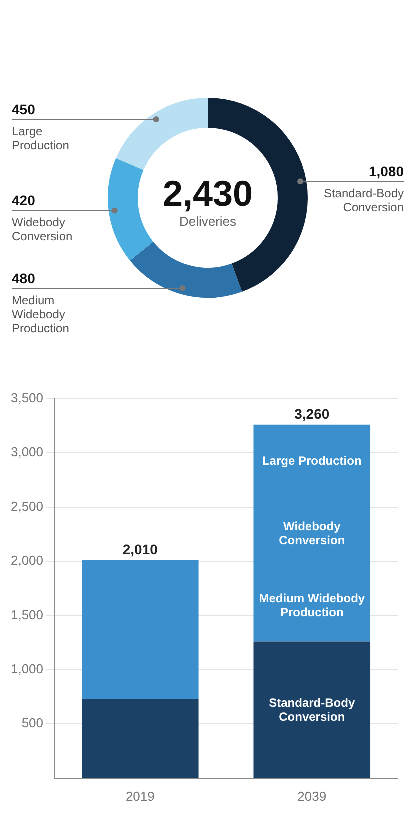 Image resolution: width=416 pixels, height=831 pixels. I want to click on slice-label: Medium Widebody Production, so click(41, 315).